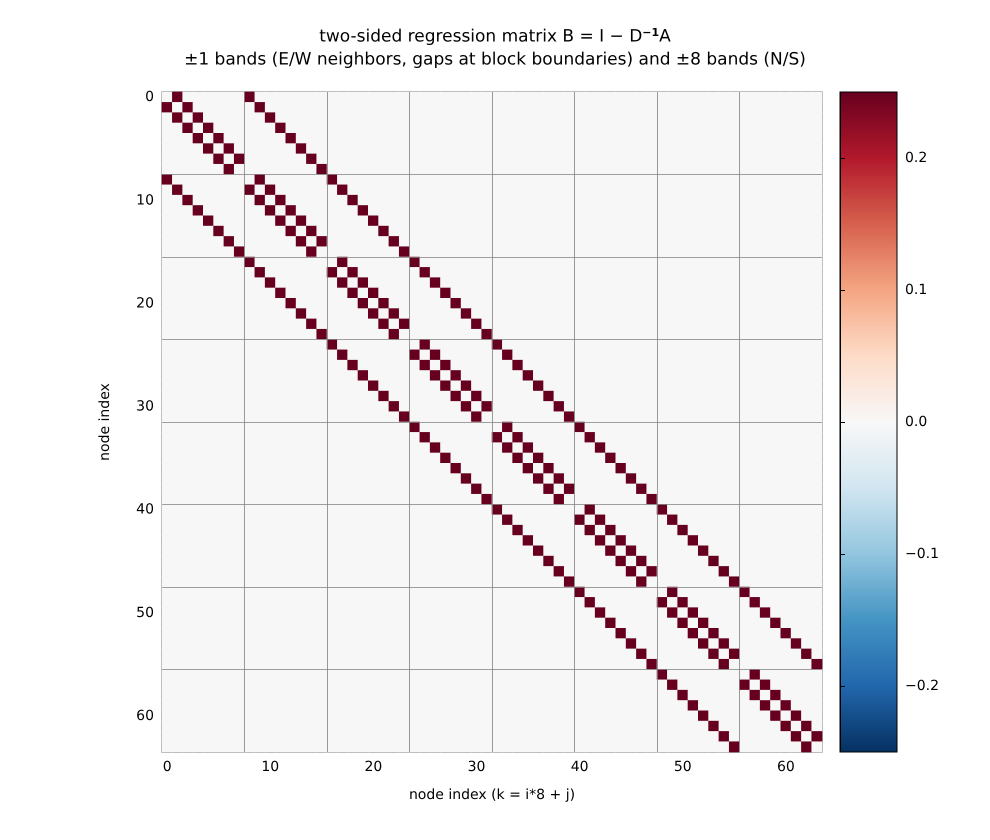 The width and height of the screenshot is (990, 840). I want to click on color-bar-label: 0.0, so click(916, 422).